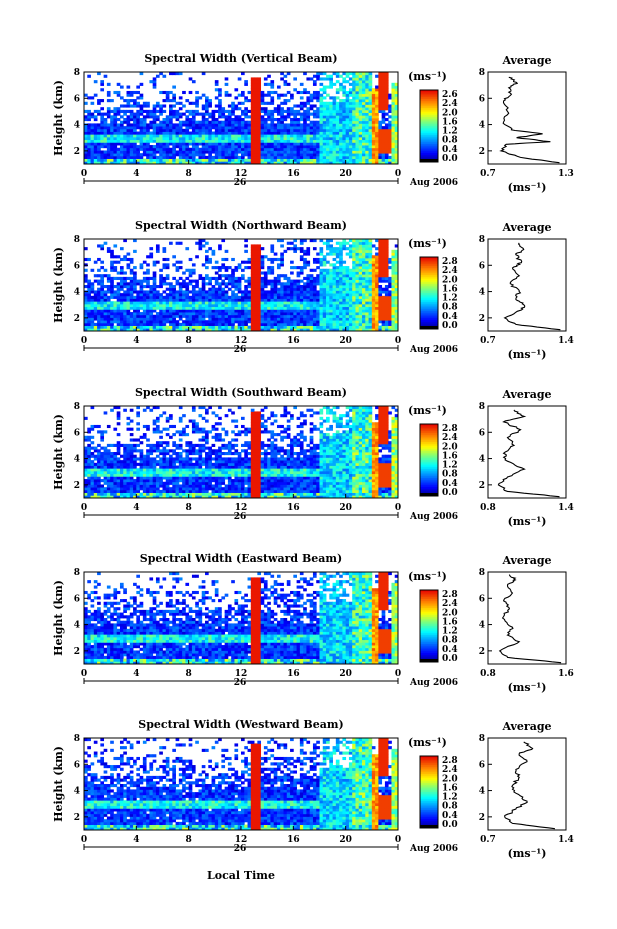 This screenshot has width=617, height=929. Describe the element at coordinates (84, 341) in the screenshot. I see `x-tick-label: 0` at that location.